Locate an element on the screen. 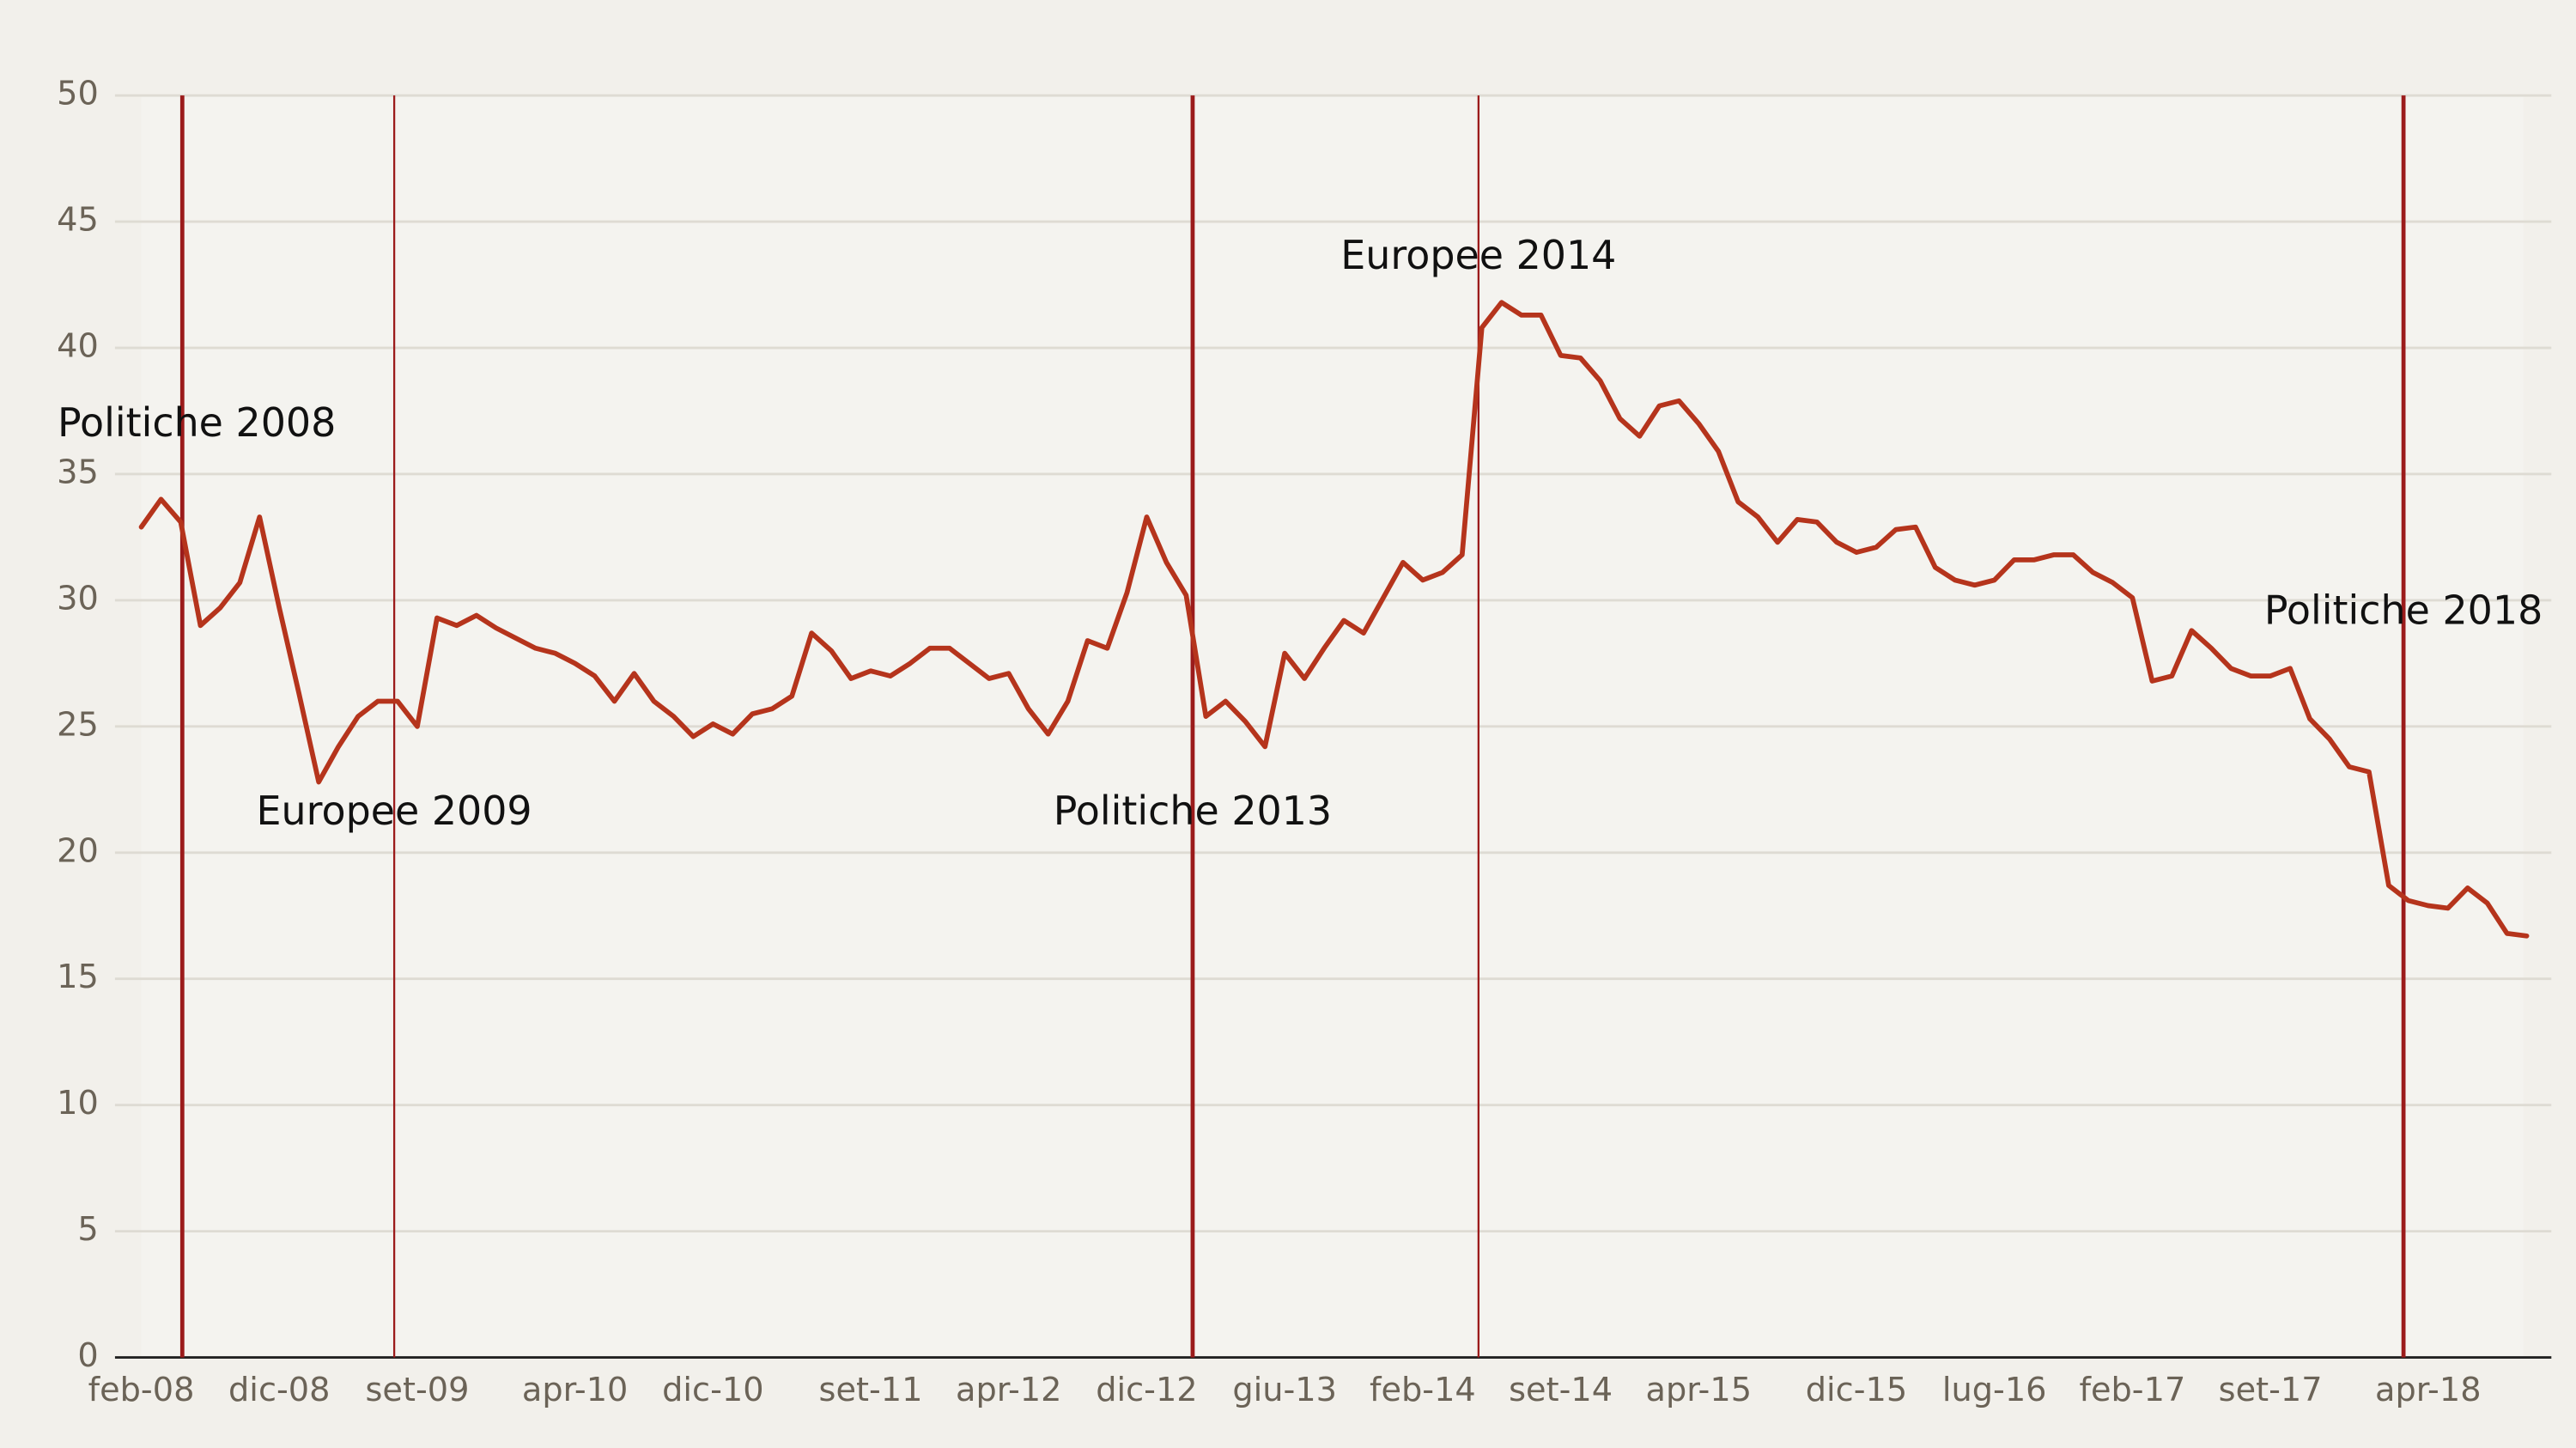  x-tick-label: apr-18 is located at coordinates (2428, 1390).